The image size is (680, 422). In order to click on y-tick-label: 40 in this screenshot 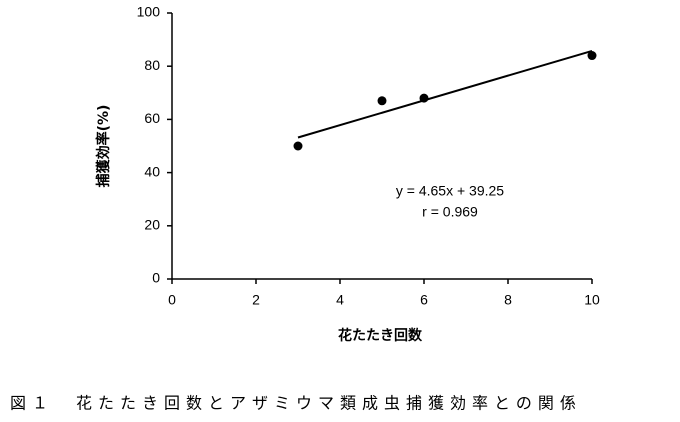, I will do `click(152, 171)`.